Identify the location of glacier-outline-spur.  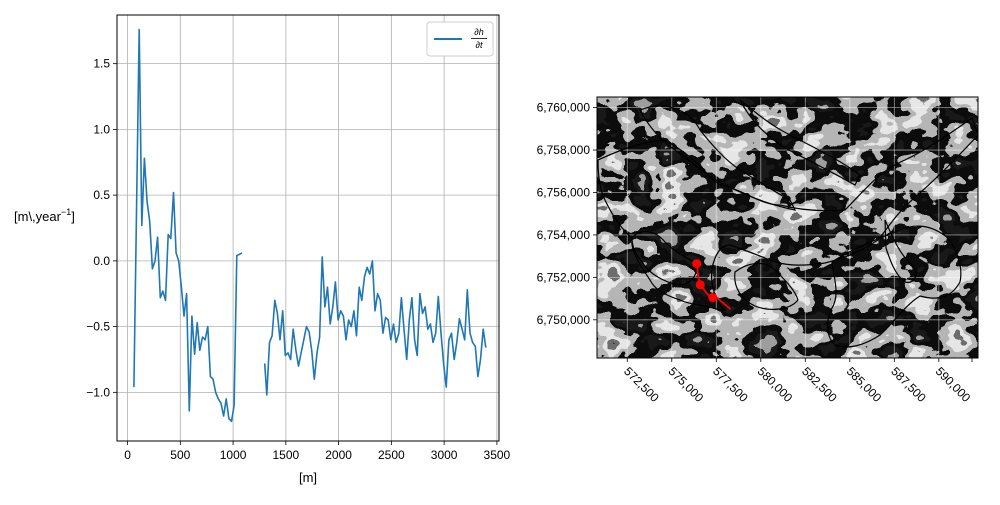
(900, 251).